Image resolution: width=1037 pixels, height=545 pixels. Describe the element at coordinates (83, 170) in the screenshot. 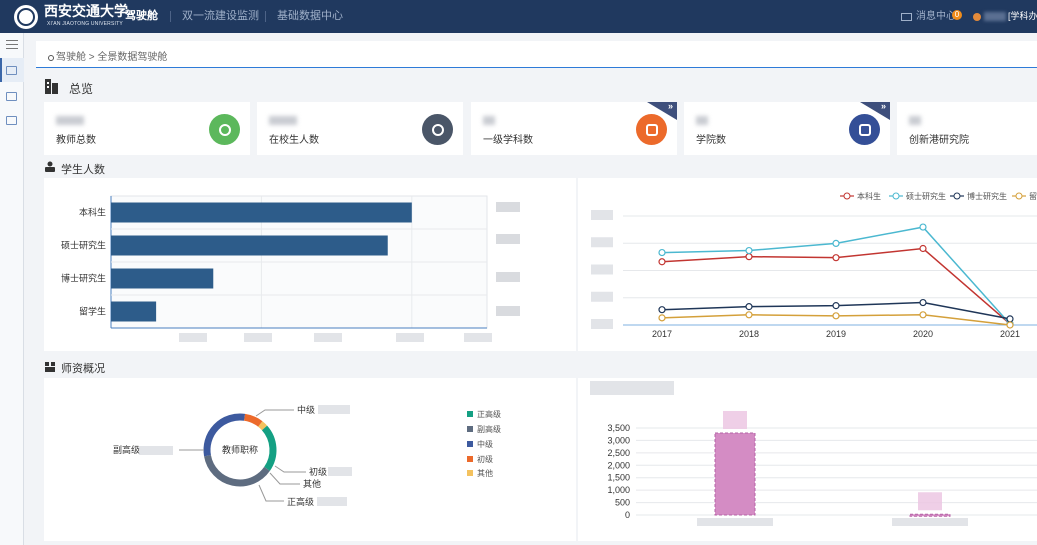

I see `students-title: 学生人数` at that location.